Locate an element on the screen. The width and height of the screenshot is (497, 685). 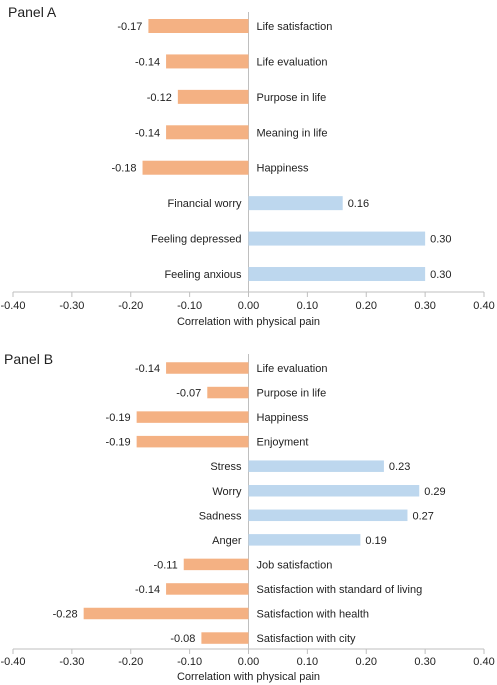
category-label-feeling-anxious: Feeling anxious is located at coordinates (203, 275).